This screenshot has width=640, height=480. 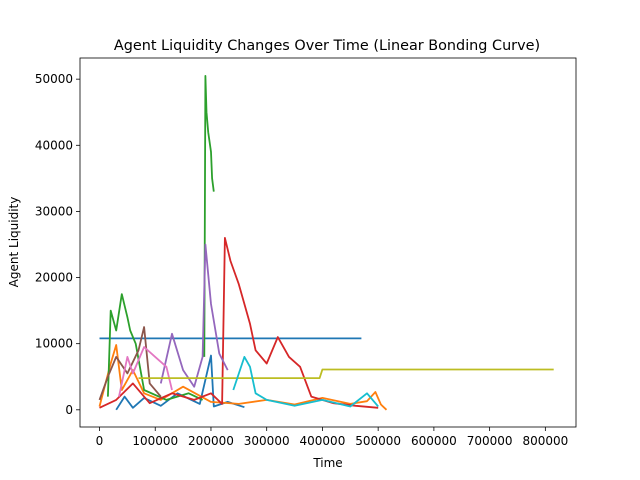 I want to click on x-tick-label: 500000, so click(x=378, y=441).